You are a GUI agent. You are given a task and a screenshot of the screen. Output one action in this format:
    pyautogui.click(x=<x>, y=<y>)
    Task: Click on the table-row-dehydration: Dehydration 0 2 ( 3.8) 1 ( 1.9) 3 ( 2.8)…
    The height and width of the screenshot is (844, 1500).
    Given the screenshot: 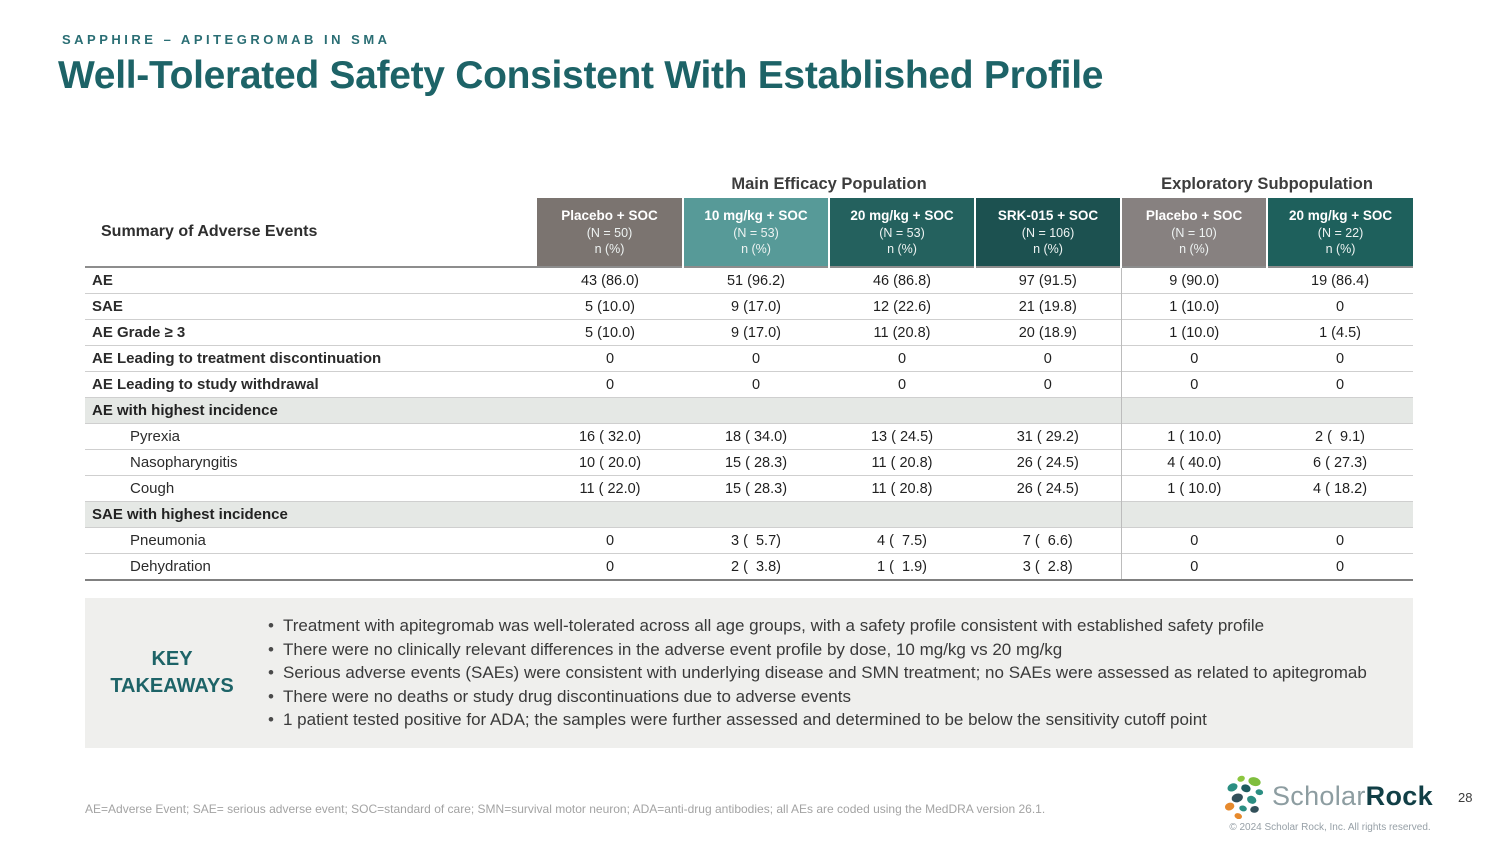 What is the action you would take?
    pyautogui.click(x=749, y=567)
    